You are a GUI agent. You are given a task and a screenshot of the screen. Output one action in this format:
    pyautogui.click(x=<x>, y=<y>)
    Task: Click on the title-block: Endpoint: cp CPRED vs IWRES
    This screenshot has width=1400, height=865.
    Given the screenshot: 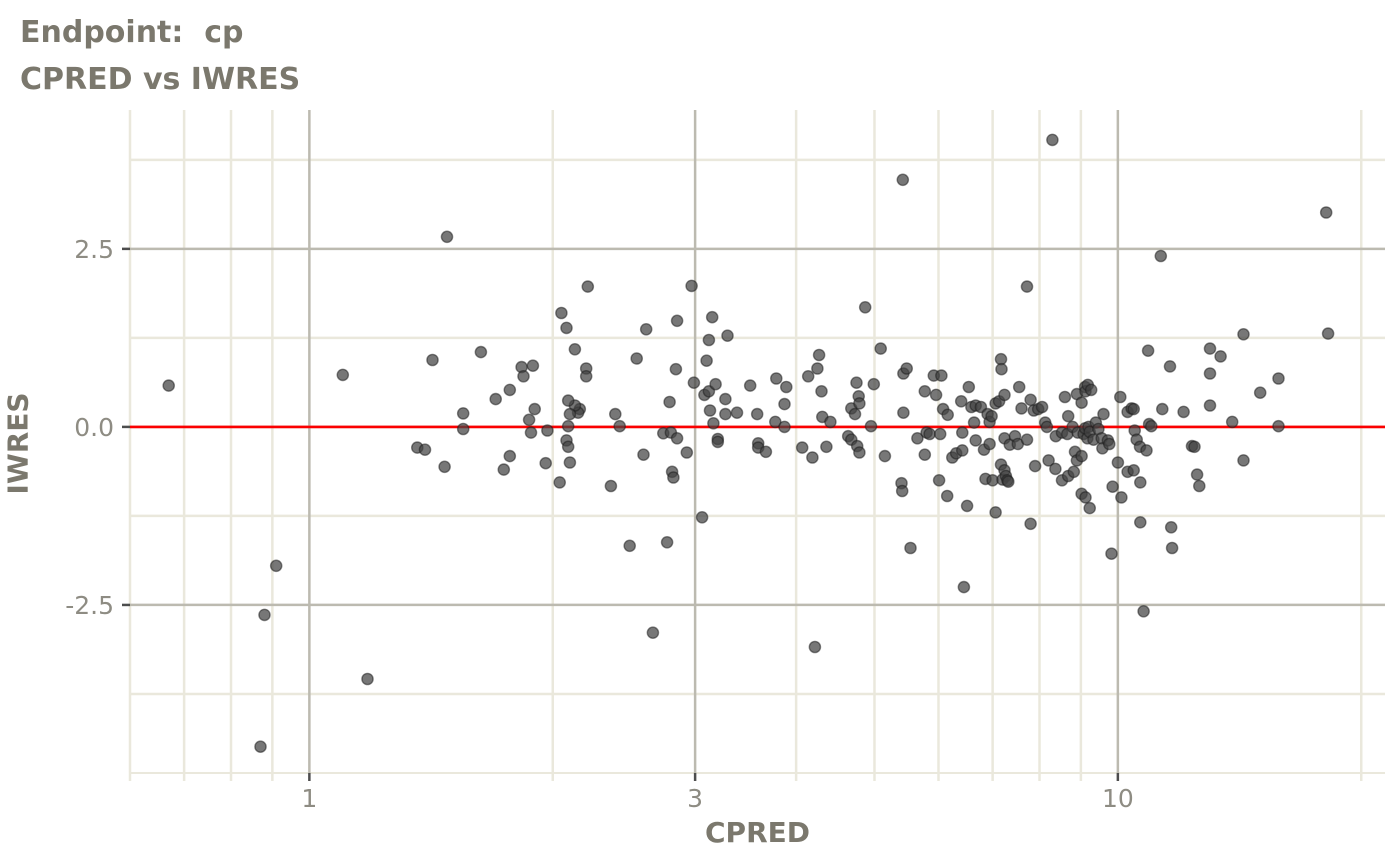 What is the action you would take?
    pyautogui.click(x=160, y=56)
    